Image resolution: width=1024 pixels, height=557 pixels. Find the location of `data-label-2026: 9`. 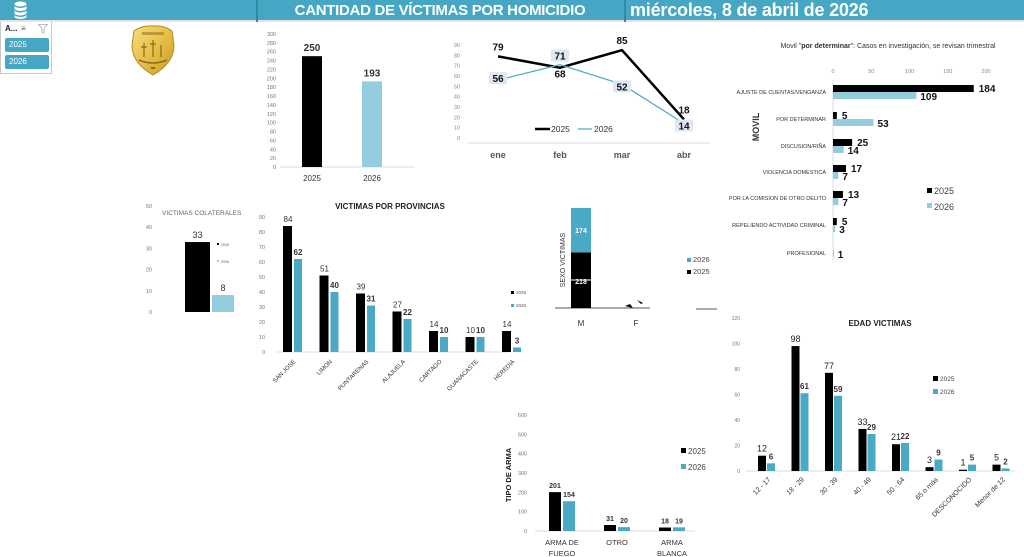

data-label-2026: 9 is located at coordinates (938, 453).